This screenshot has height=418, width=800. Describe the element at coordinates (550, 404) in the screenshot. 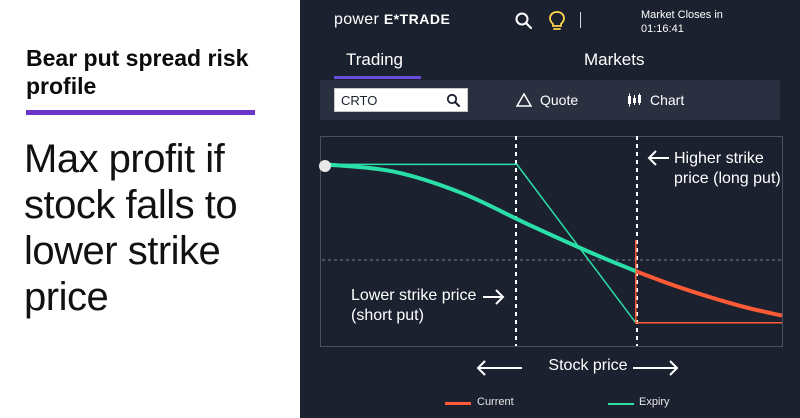

I see `chart-legend: Current Expiry` at that location.